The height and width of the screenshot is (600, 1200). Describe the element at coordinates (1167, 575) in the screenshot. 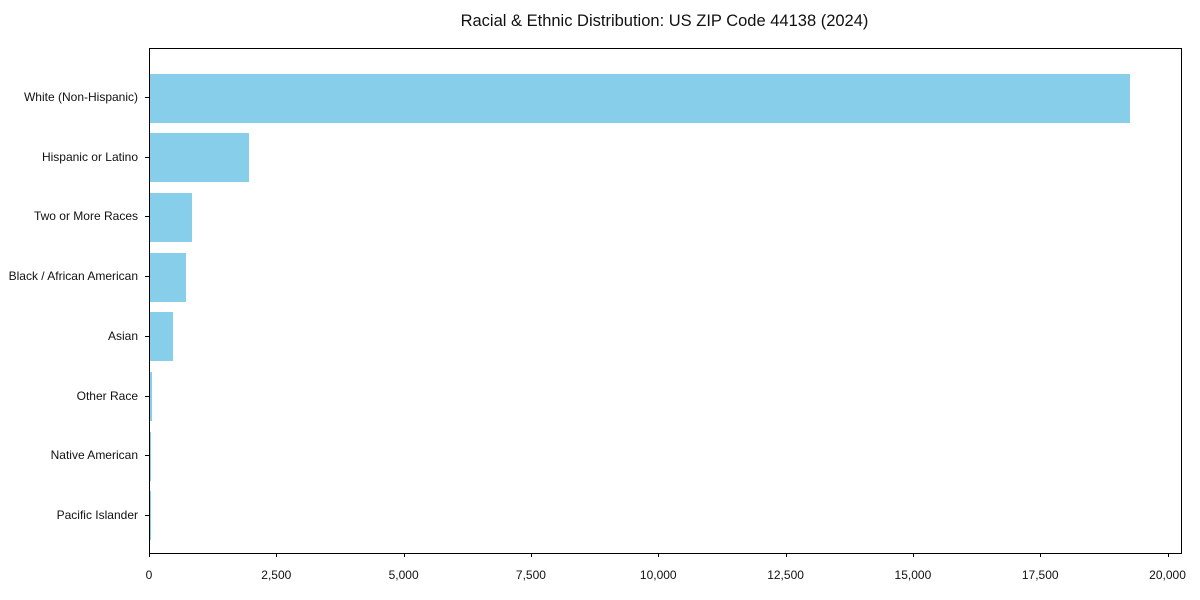

I see `x-tick-label-20000: 20,000` at that location.